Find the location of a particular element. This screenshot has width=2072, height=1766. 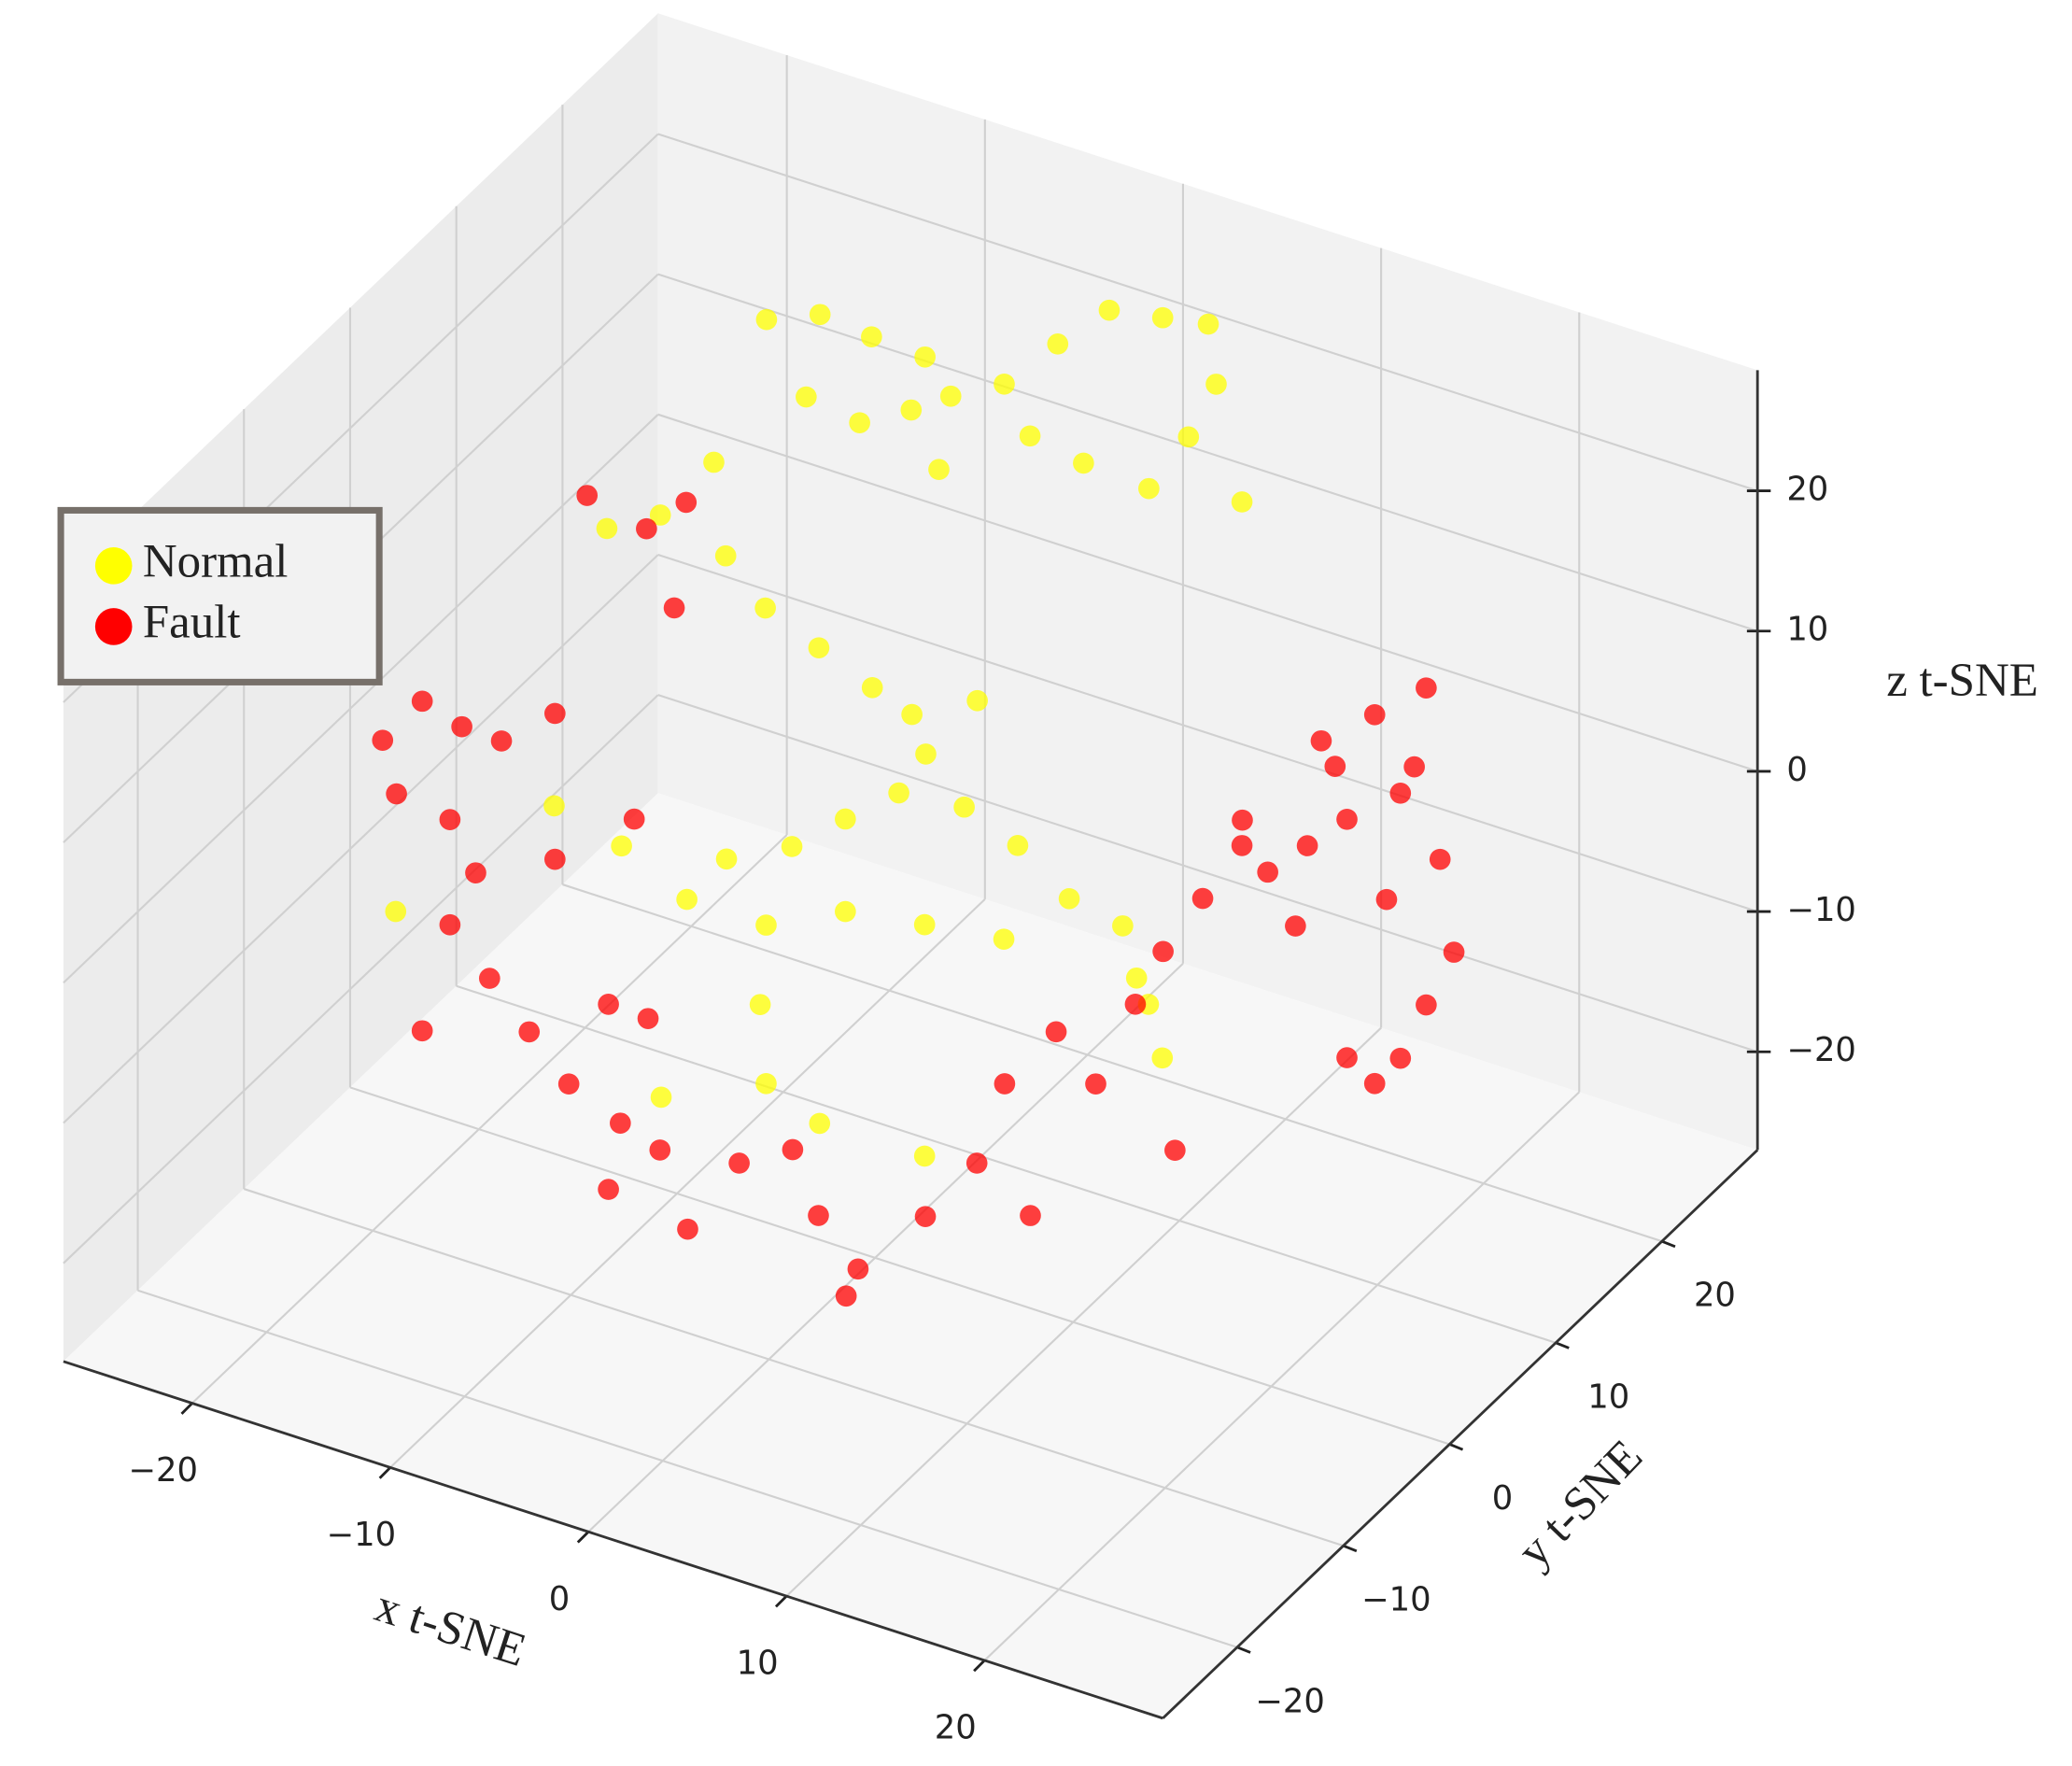

y-tick-label: 10 is located at coordinates (1608, 1396).